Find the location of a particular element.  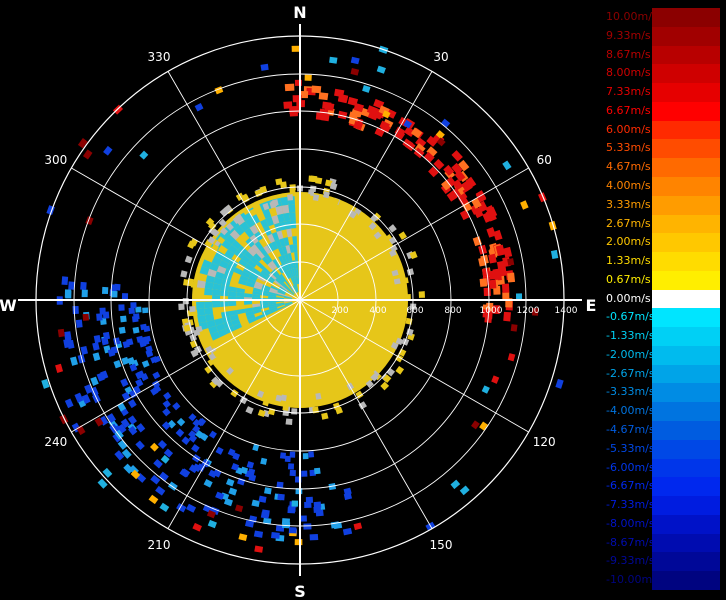

legend-label: -6.67m/s is located at coordinates (630, 486).